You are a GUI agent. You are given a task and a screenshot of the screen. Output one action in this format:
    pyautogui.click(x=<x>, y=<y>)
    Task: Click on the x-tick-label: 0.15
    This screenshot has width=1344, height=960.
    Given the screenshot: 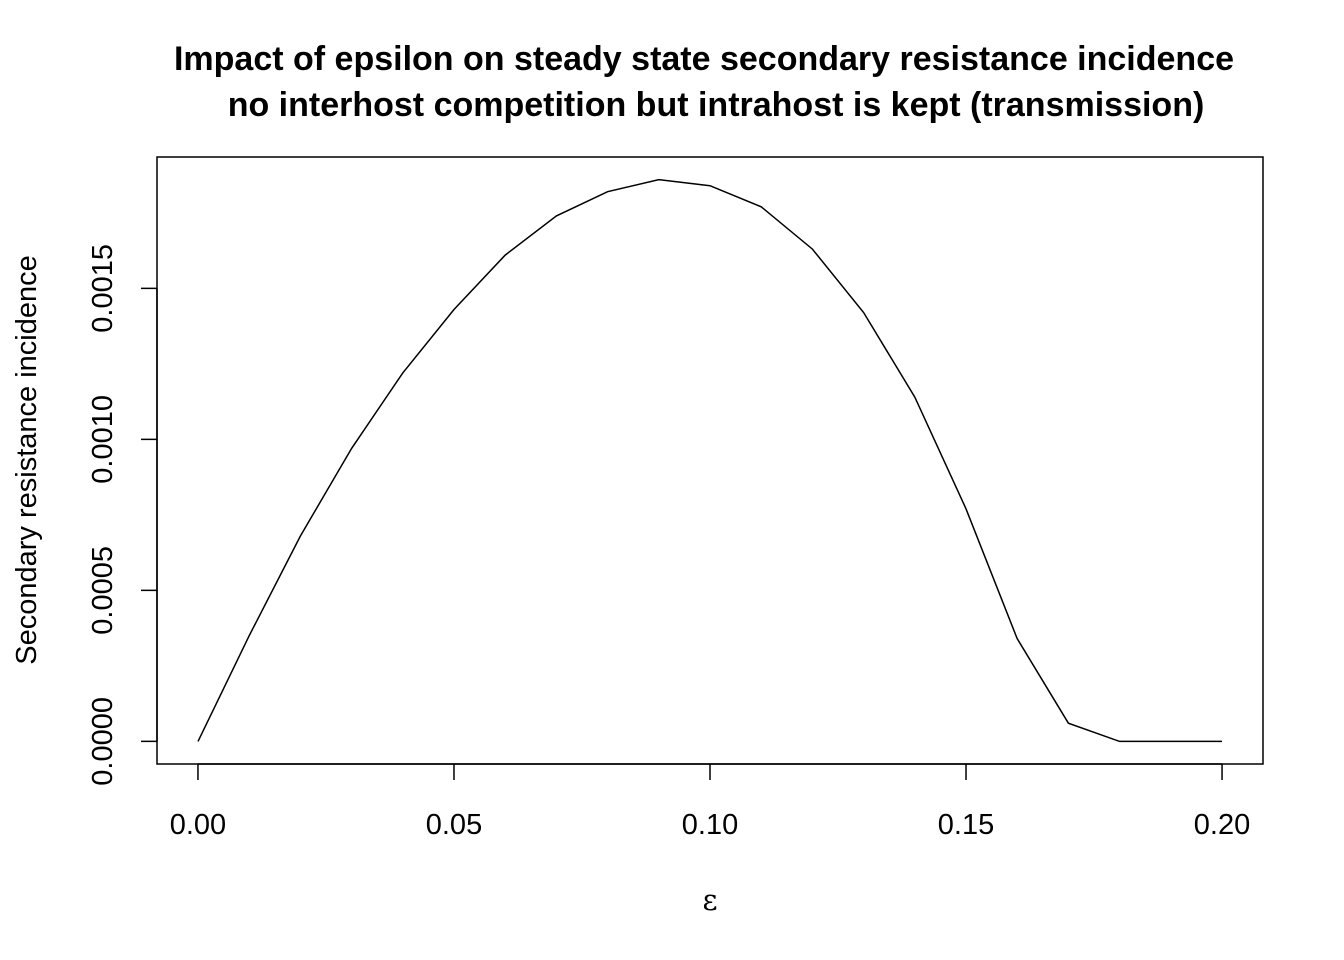 What is the action you would take?
    pyautogui.click(x=966, y=825)
    